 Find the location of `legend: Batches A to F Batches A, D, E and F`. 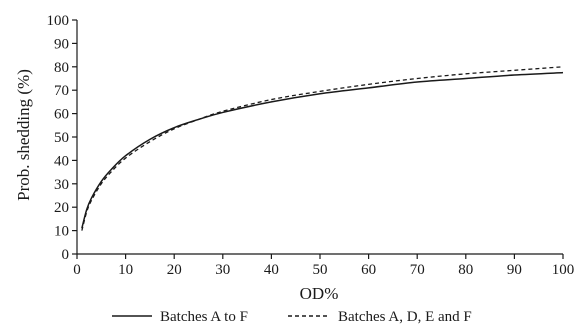

legend: Batches A to F Batches A, D, E and F is located at coordinates (292, 317).